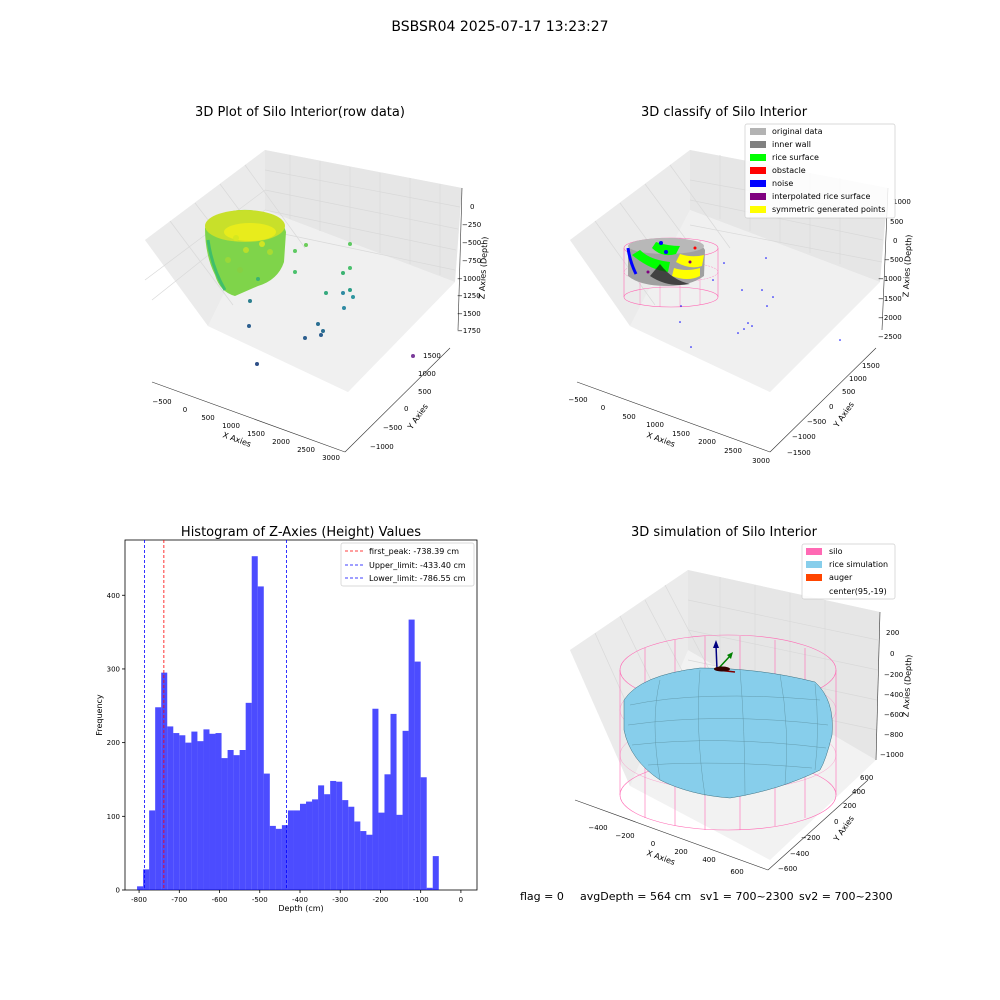 This screenshot has width=1000, height=1000. What do you see at coordinates (761, 461) in the screenshot?
I see `classify-xtick: 3000` at bounding box center [761, 461].